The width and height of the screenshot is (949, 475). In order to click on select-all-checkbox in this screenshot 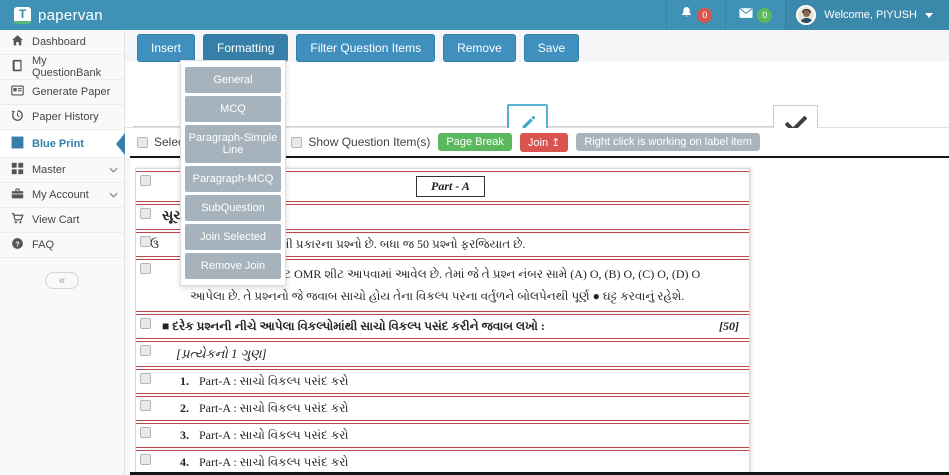, I will do `click(142, 142)`.